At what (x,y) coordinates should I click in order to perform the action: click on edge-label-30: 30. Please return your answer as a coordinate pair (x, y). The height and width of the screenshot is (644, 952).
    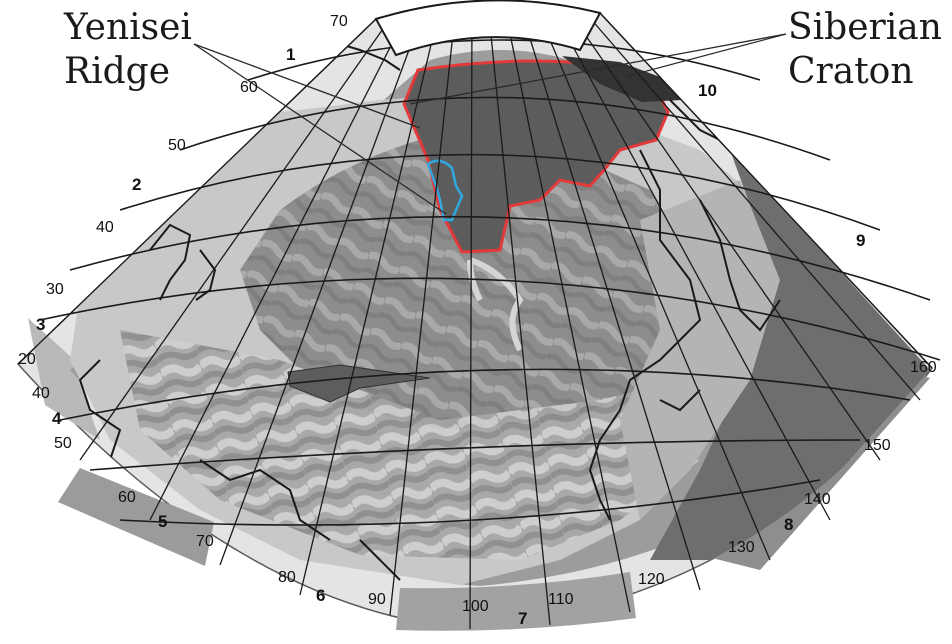
    Looking at the image, I should click on (55, 289).